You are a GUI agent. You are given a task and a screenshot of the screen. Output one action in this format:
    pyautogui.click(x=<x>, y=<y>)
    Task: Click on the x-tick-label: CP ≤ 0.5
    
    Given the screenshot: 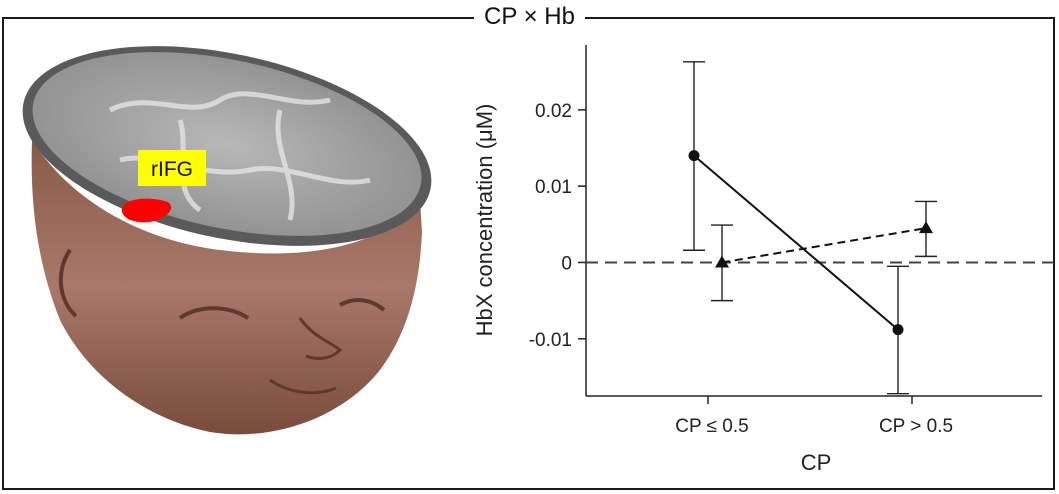 What is the action you would take?
    pyautogui.click(x=711, y=426)
    